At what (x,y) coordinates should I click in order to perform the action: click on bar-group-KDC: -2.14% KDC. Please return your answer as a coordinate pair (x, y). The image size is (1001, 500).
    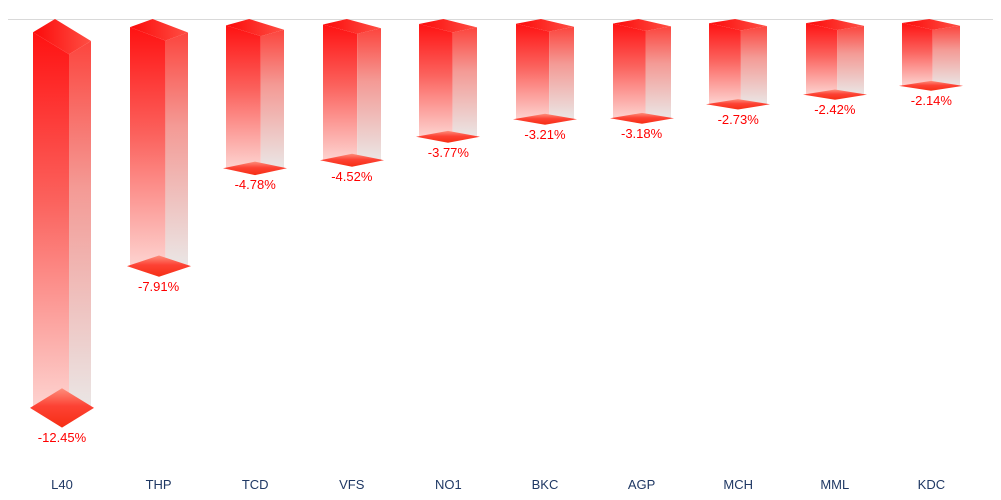
    Looking at the image, I should click on (931, 250).